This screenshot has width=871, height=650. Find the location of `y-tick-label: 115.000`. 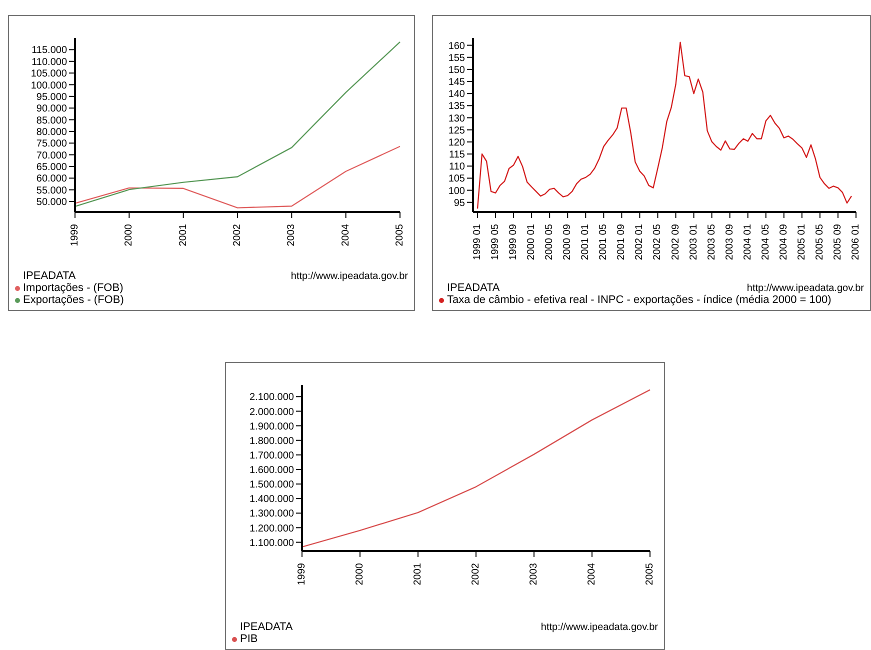

y-tick-label: 115.000 is located at coordinates (50, 50).